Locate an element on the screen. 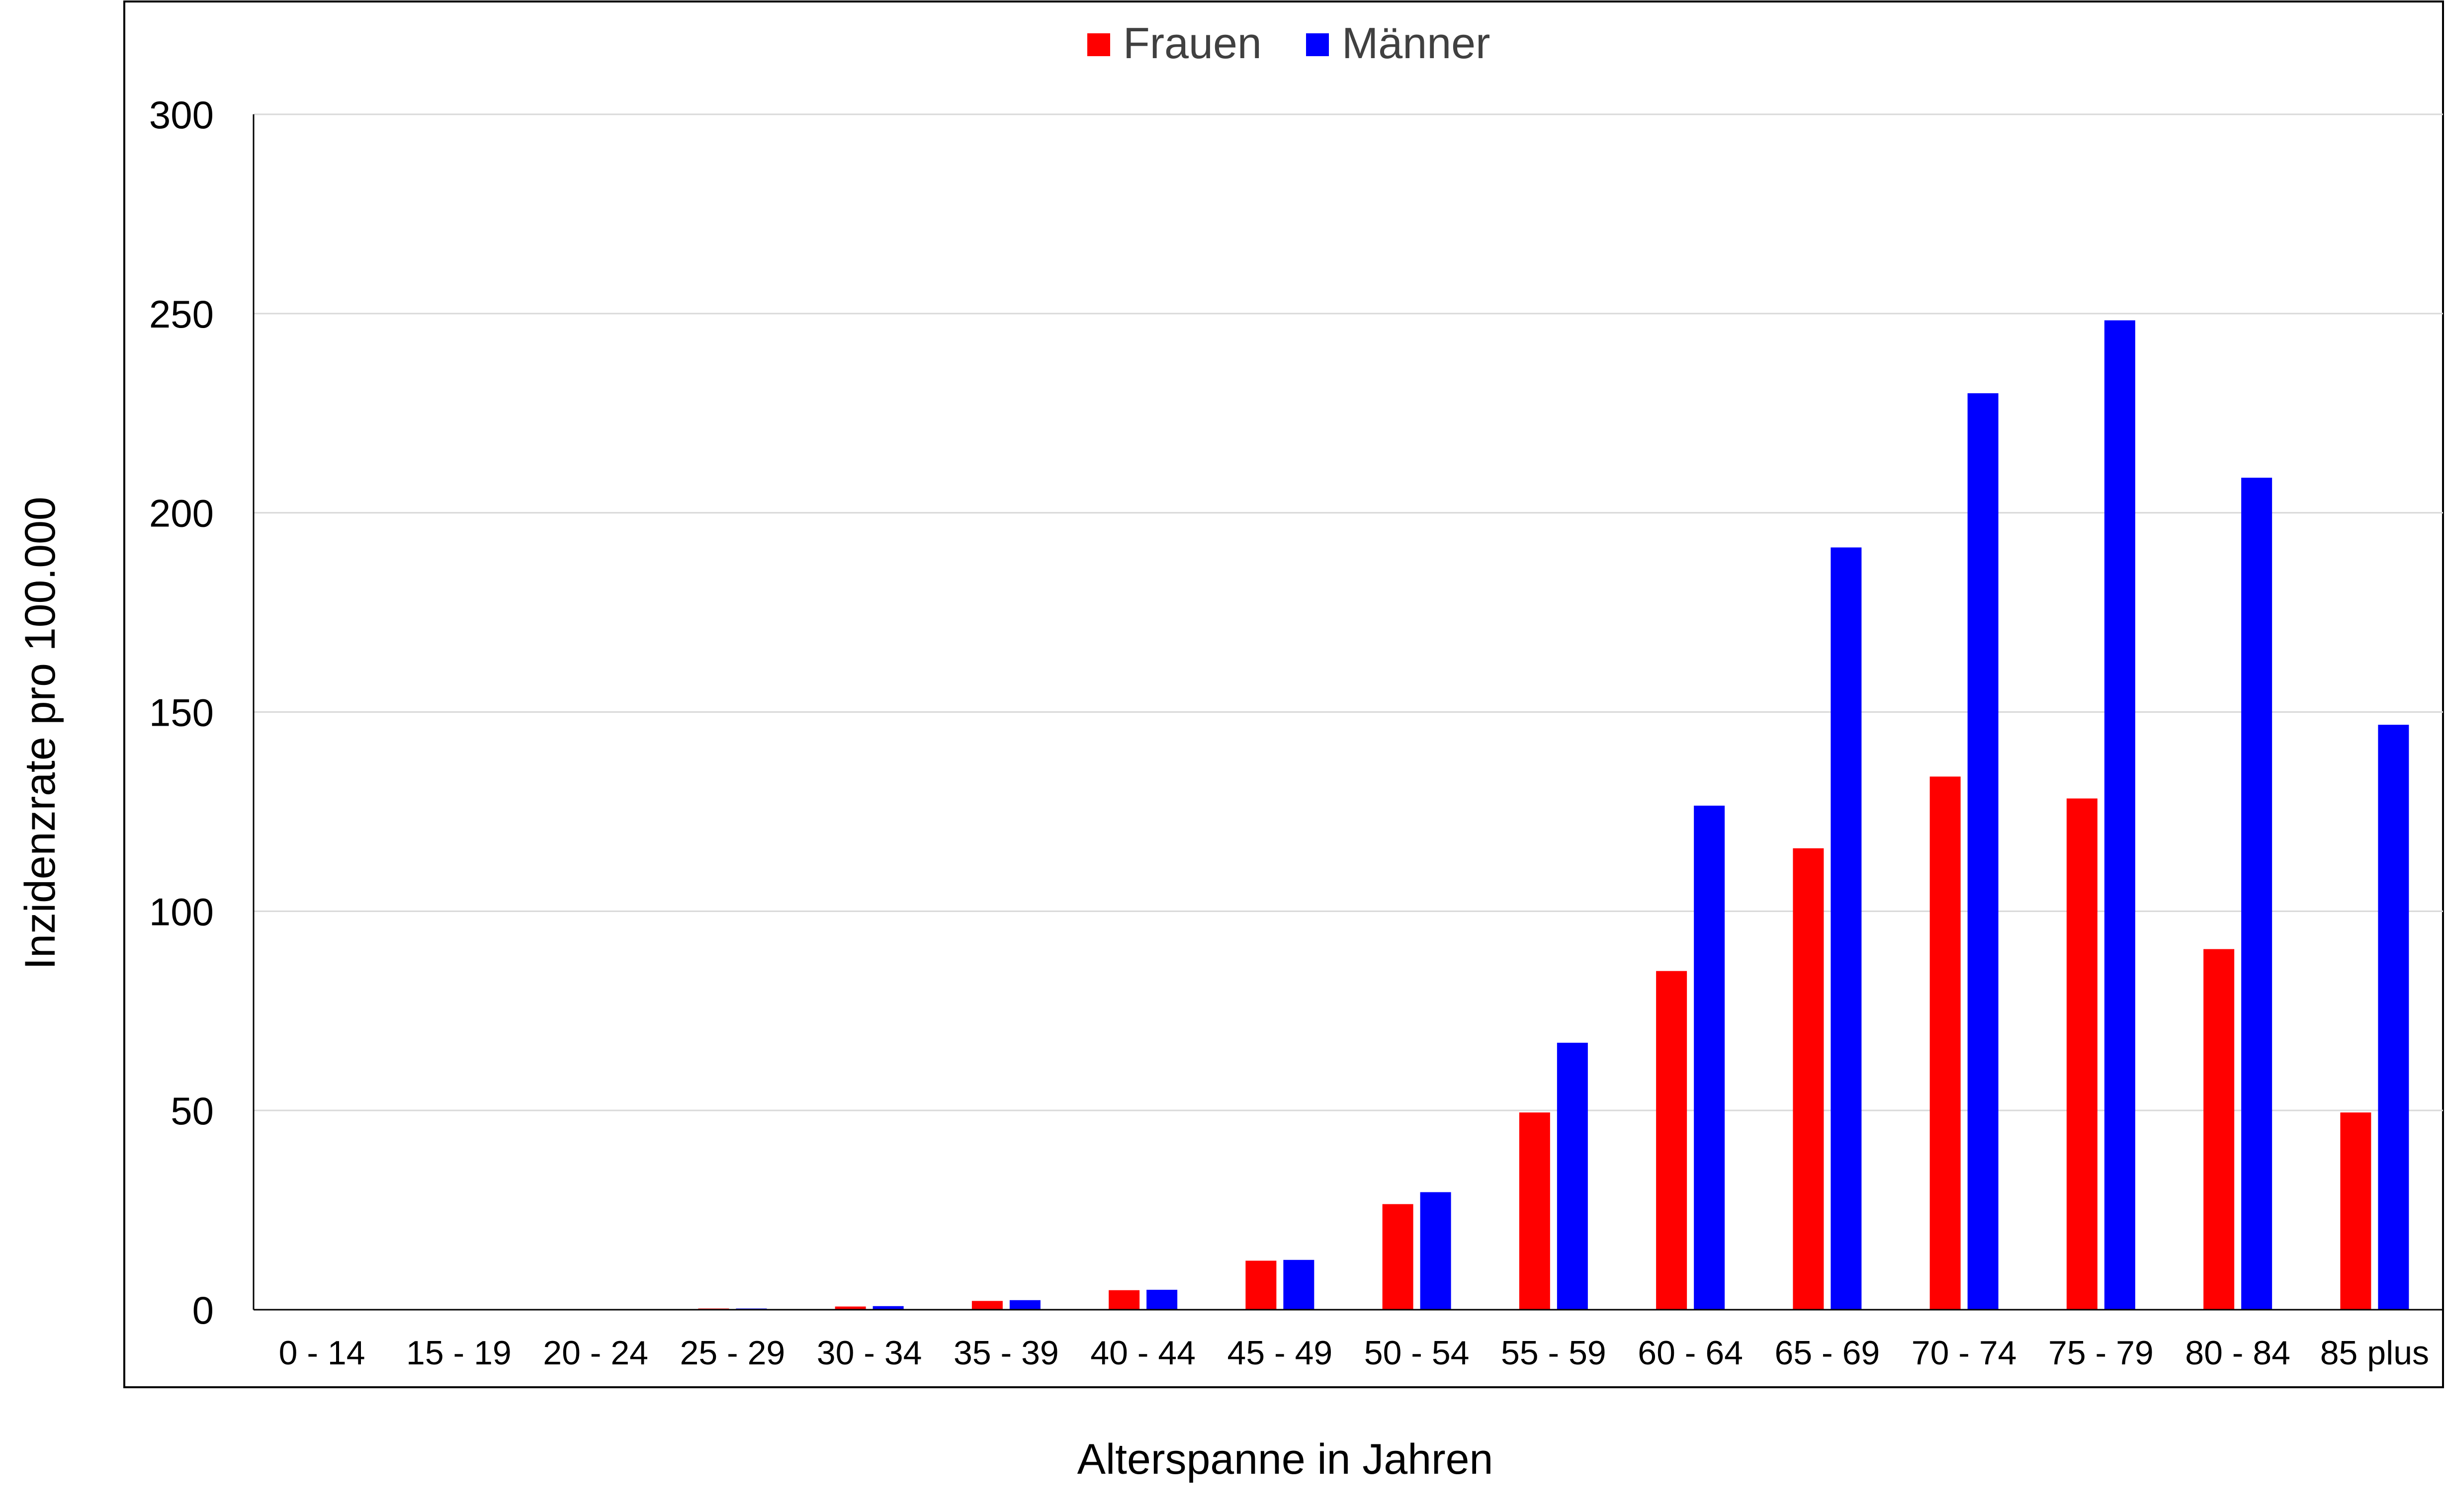 Image resolution: width=2446 pixels, height=1512 pixels. x-tick-label: 0 - 14 is located at coordinates (322, 1353).